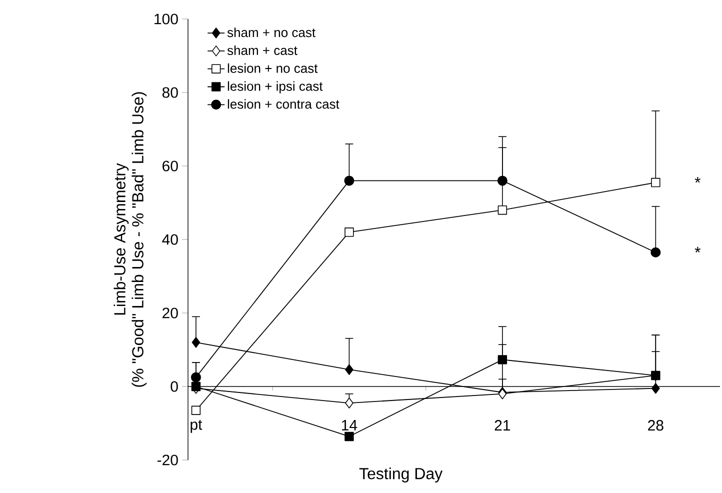 The height and width of the screenshot is (493, 722). What do you see at coordinates (170, 166) in the screenshot?
I see `y-tick-label: 60` at bounding box center [170, 166].